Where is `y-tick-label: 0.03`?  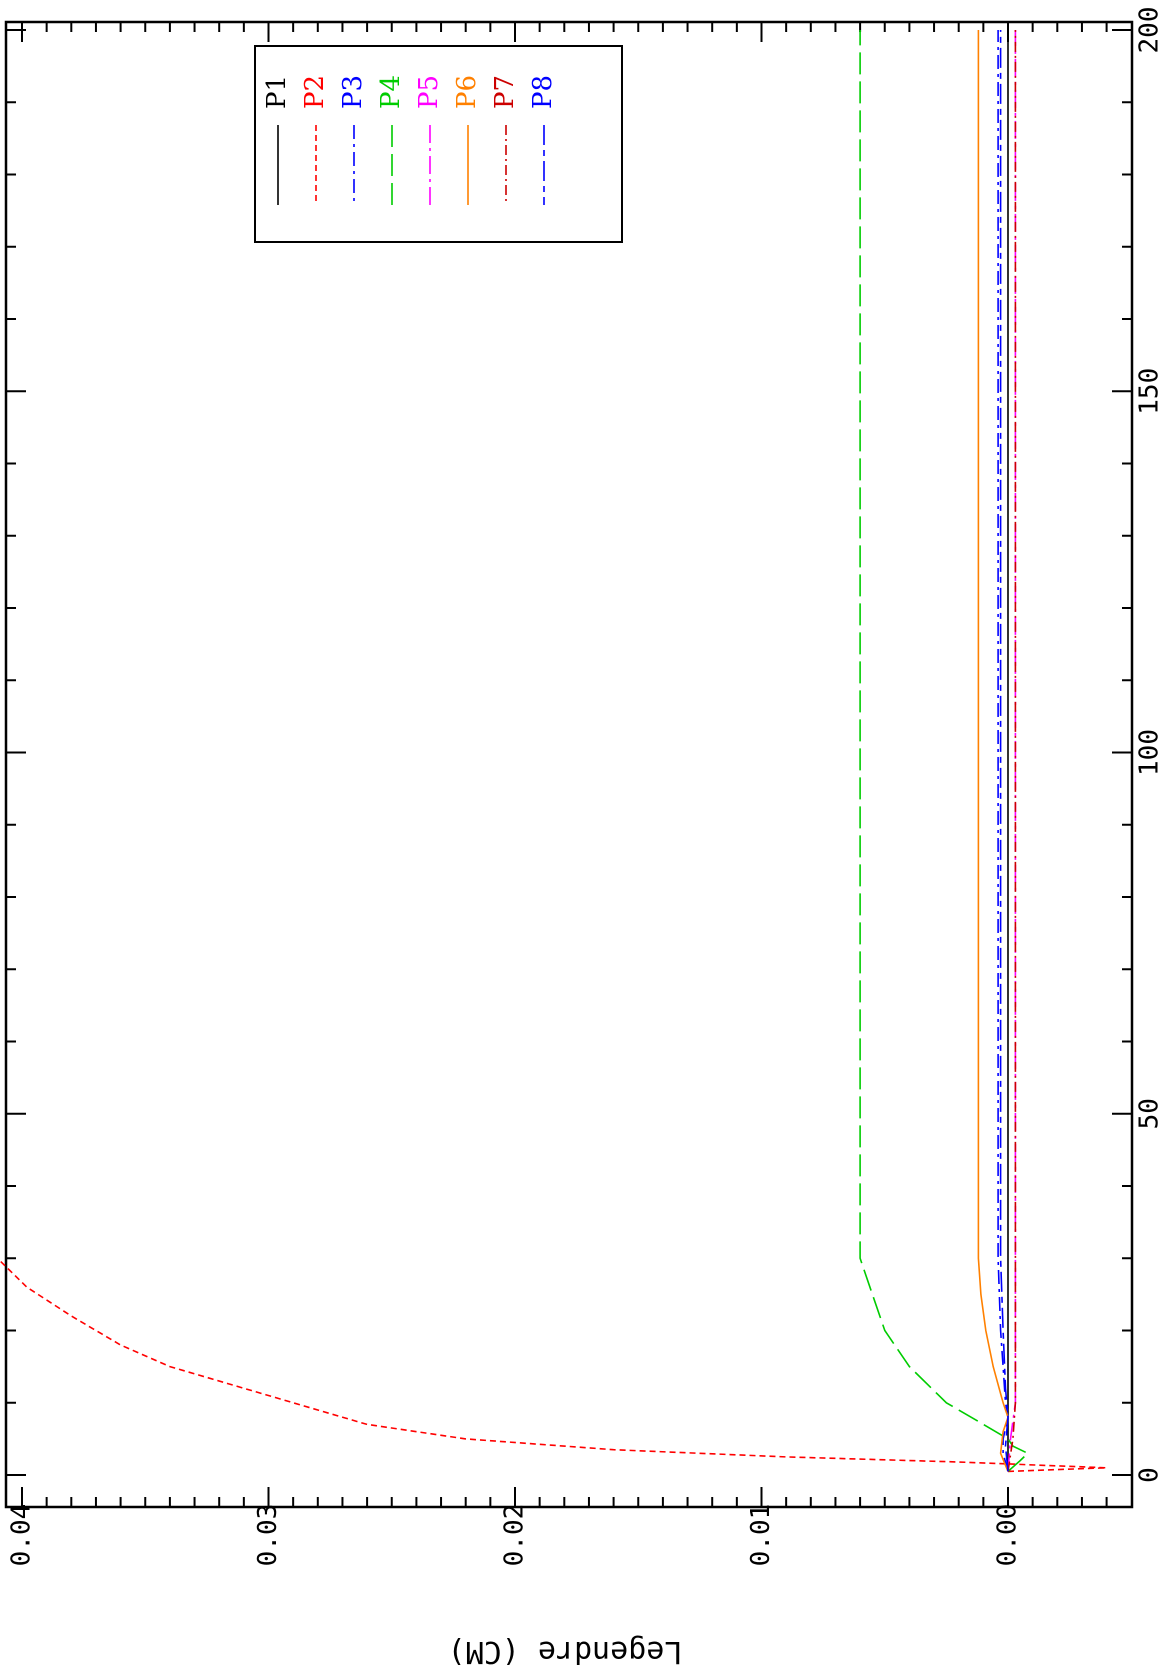
y-tick-label: 0.03 is located at coordinates (268, 1535).